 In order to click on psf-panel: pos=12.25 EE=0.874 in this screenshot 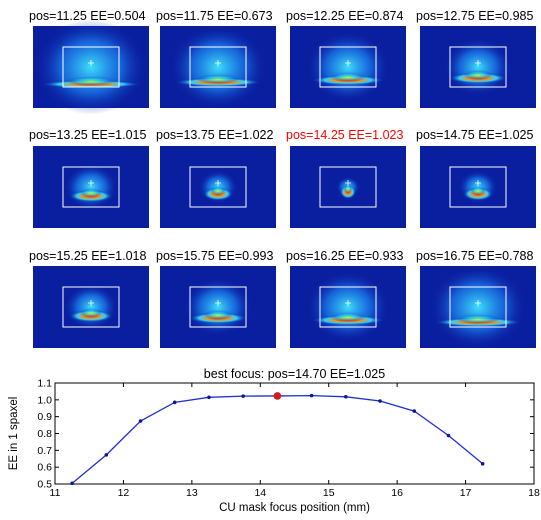, I will do `click(346, 58)`.